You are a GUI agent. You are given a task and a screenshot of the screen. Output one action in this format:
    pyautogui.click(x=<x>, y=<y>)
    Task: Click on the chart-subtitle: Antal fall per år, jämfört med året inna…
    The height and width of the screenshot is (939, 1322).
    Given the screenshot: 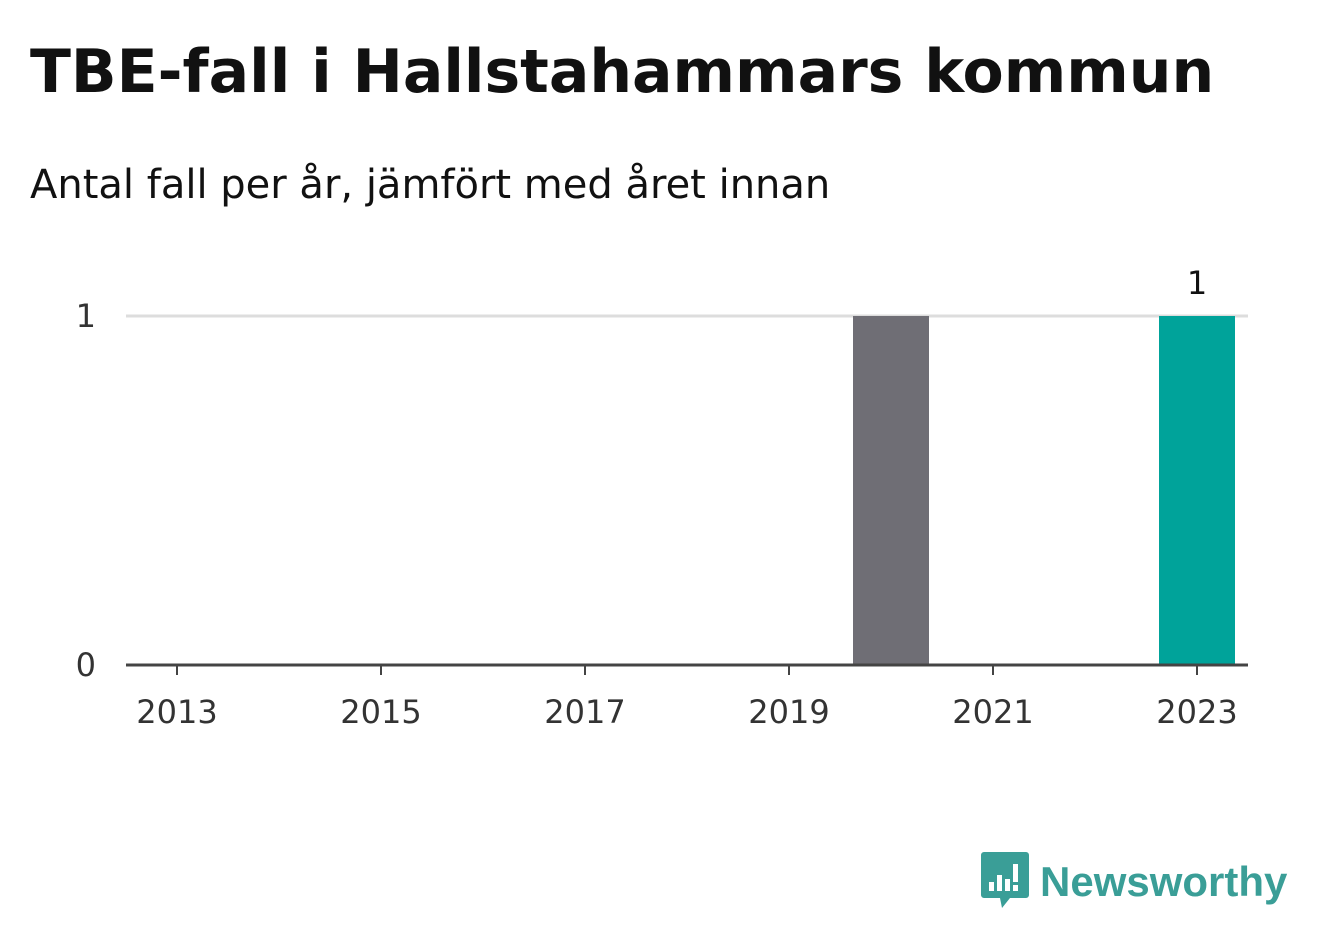 What is the action you would take?
    pyautogui.click(x=430, y=185)
    